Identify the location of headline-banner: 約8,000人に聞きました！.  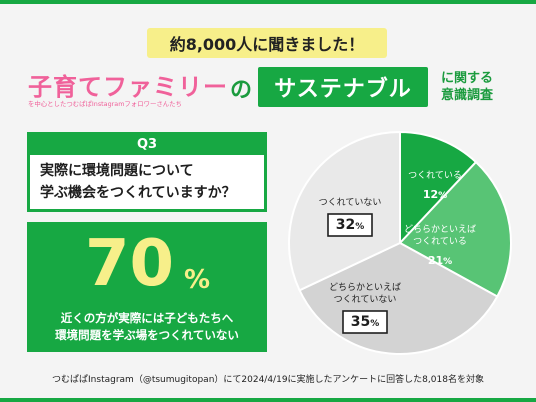
(267, 43).